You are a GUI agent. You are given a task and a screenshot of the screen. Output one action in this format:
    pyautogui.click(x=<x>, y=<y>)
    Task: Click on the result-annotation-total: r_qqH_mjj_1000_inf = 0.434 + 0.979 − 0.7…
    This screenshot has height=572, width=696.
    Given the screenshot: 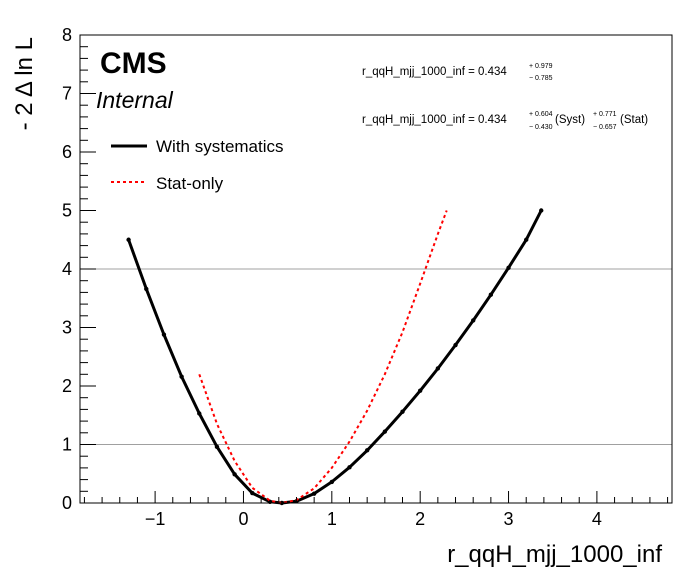 What is the action you would take?
    pyautogui.click(x=457, y=72)
    